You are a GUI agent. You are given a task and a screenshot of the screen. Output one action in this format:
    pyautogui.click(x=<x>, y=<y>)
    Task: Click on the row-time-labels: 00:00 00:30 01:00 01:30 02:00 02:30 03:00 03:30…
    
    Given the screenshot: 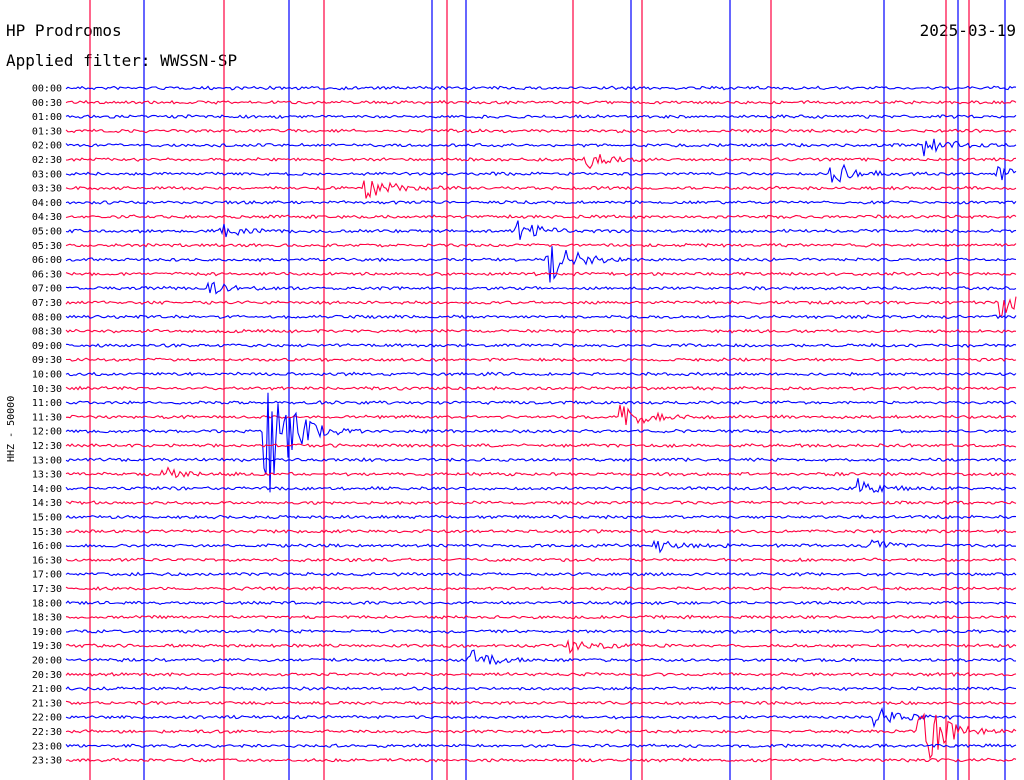 What is the action you would take?
    pyautogui.click(x=47, y=425)
    